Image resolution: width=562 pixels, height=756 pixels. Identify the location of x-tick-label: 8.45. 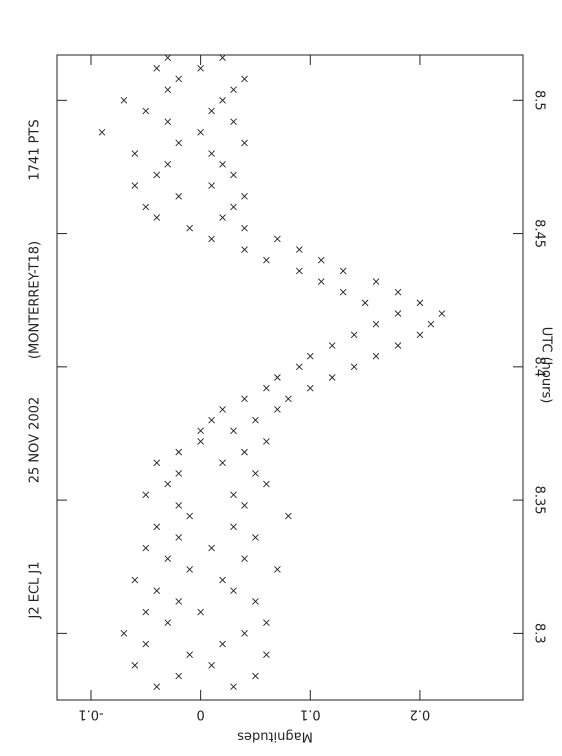
(539, 233).